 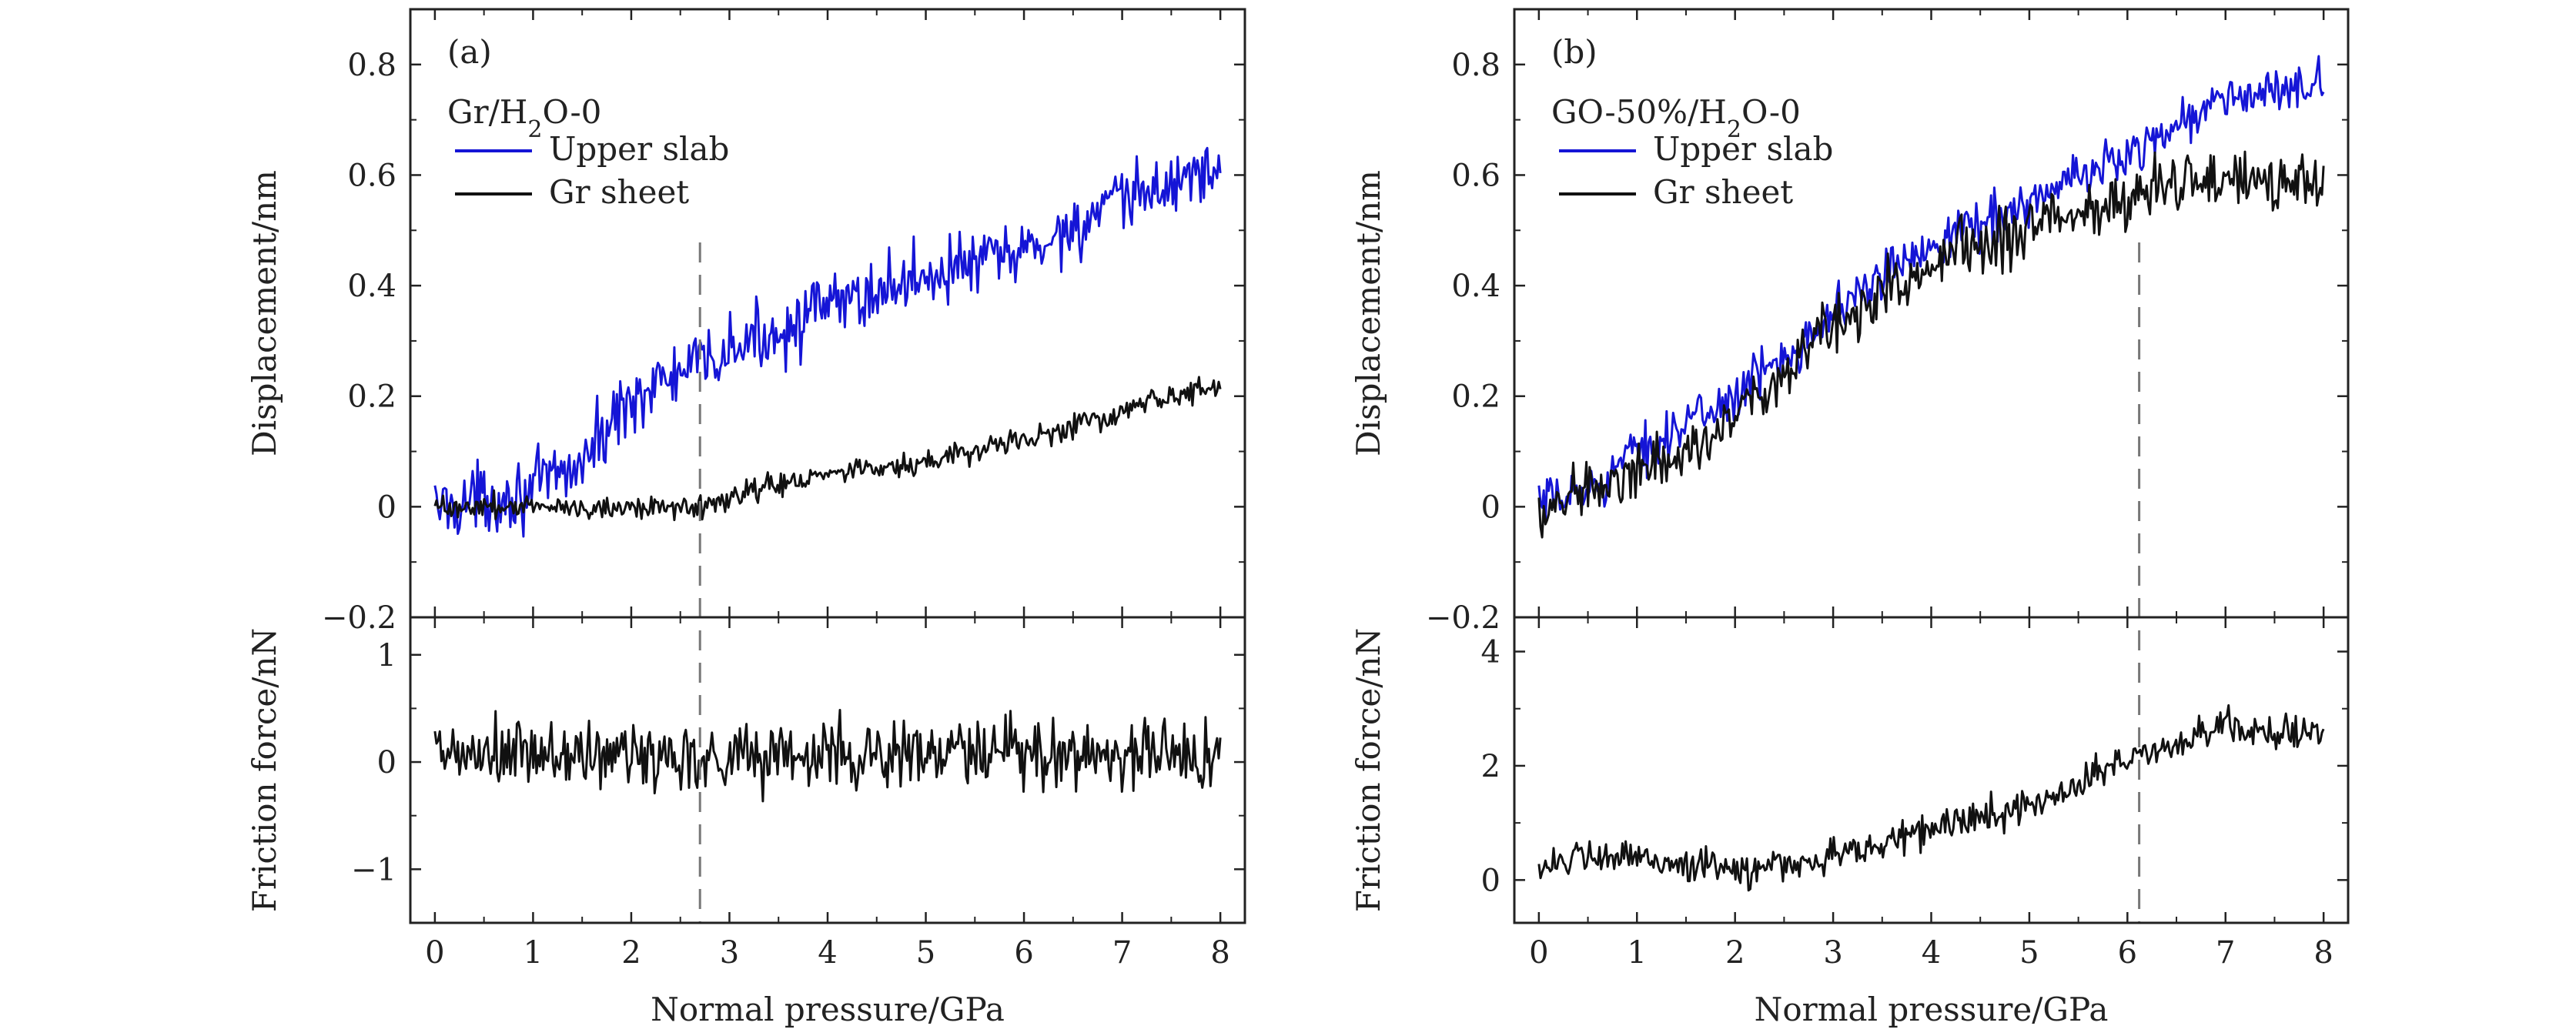 What do you see at coordinates (374, 869) in the screenshot?
I see `y-tick-label: −1` at bounding box center [374, 869].